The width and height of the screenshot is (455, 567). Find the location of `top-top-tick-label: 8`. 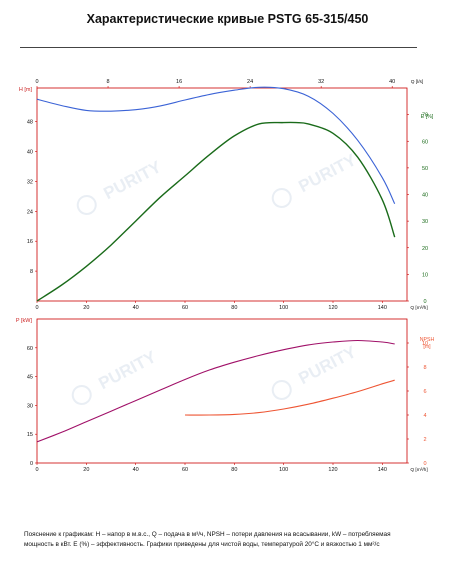

top-top-tick-label: 8 is located at coordinates (108, 82).